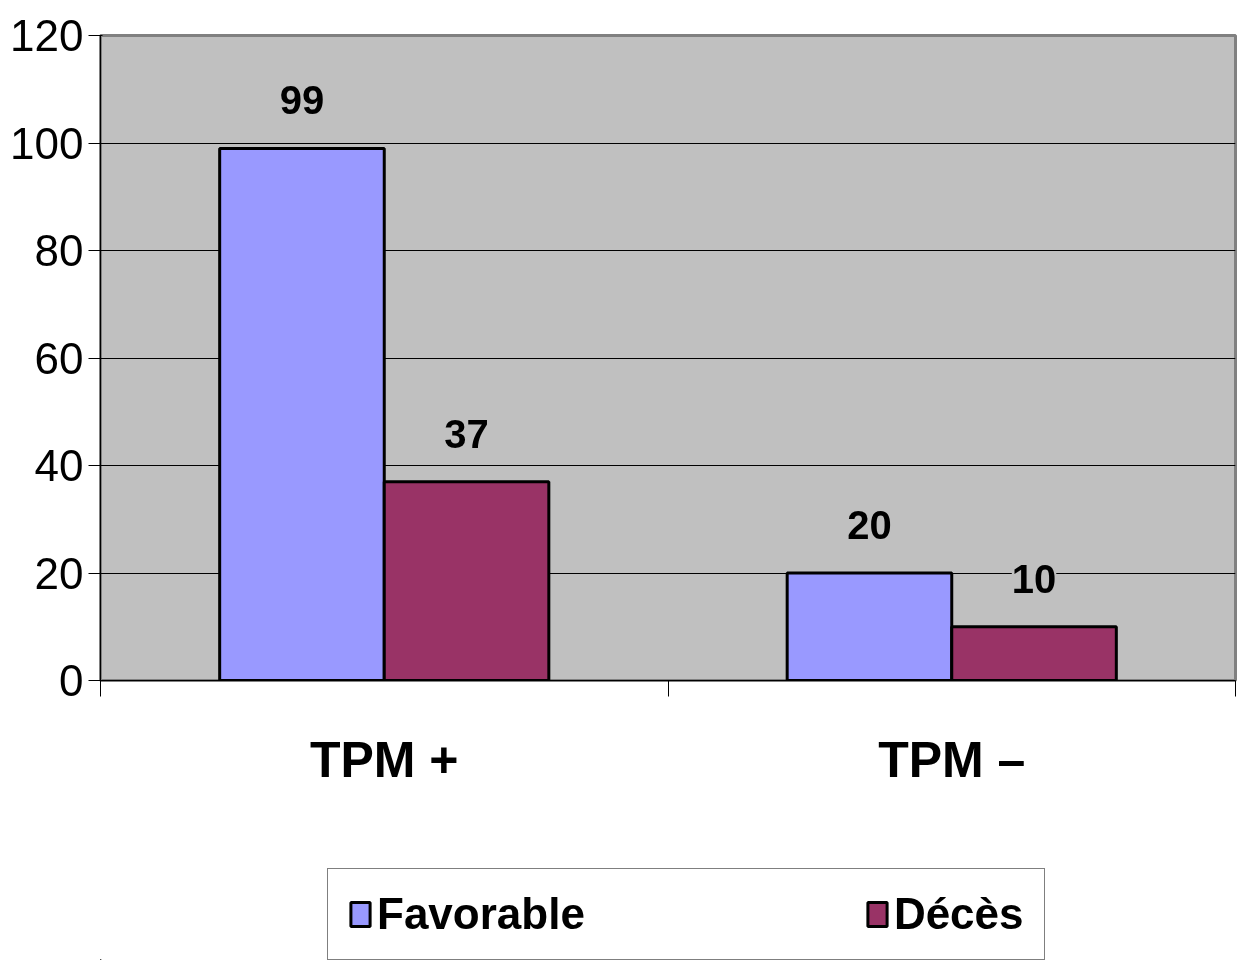 The width and height of the screenshot is (1253, 973). I want to click on data-label: 37, so click(466, 433).